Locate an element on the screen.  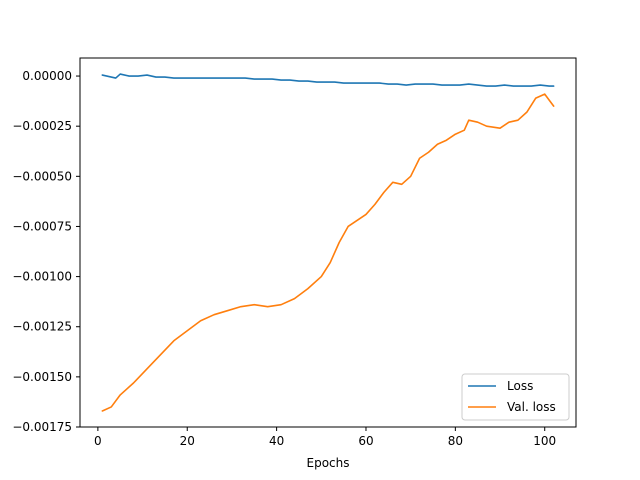
legend: Loss Val. loss is located at coordinates (515, 397).